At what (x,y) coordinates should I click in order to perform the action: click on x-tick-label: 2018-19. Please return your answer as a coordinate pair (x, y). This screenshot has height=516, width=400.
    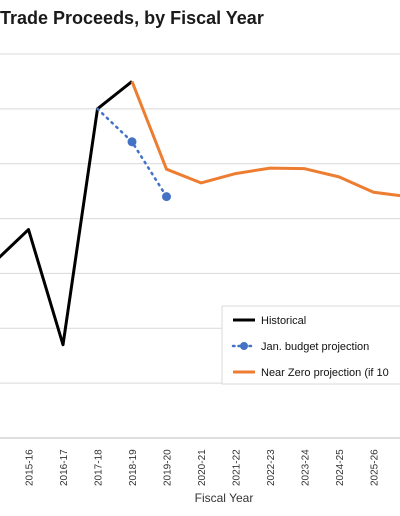
    Looking at the image, I should click on (133, 467).